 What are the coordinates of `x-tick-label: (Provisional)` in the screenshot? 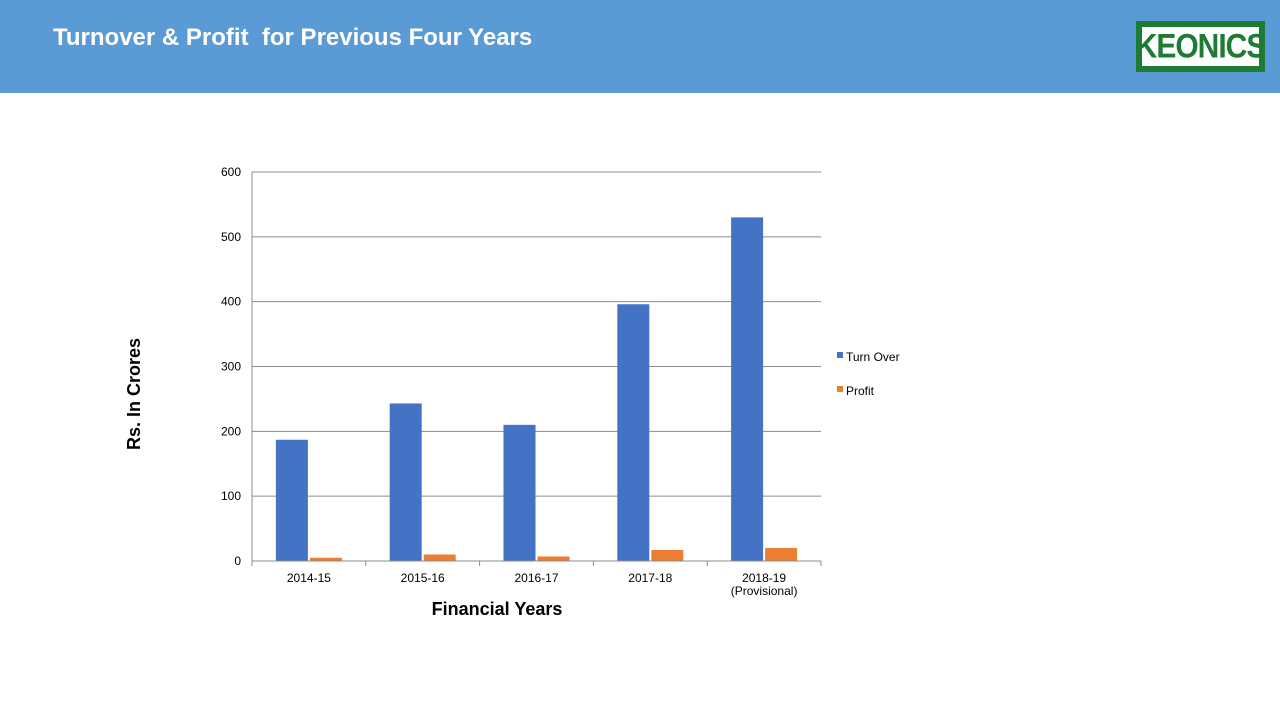 It's located at (764, 591).